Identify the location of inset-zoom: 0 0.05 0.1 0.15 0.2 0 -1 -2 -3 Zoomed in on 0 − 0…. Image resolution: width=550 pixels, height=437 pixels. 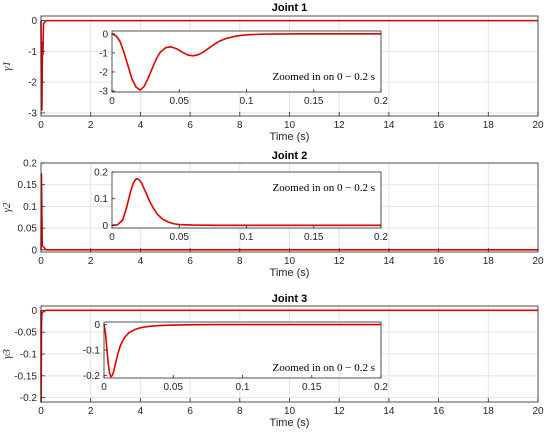
(243, 68).